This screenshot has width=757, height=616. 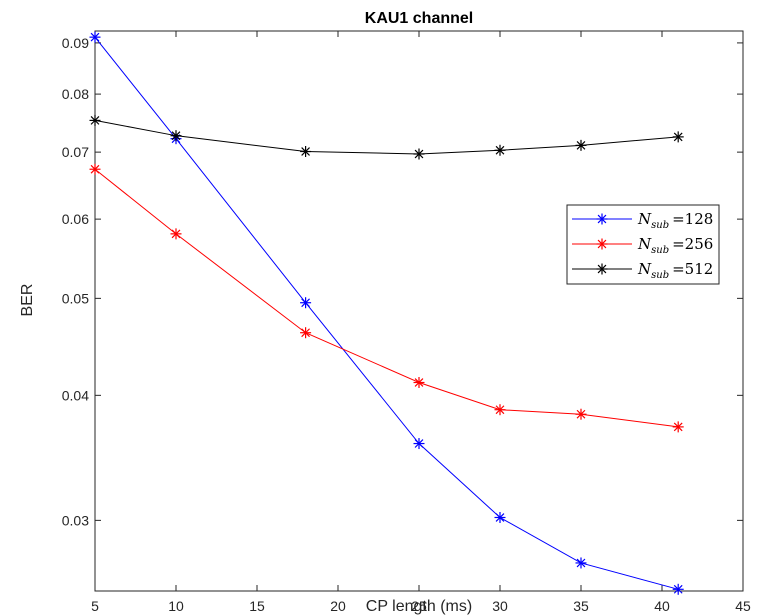 I want to click on x-tick-label: 35, so click(x=581, y=606).